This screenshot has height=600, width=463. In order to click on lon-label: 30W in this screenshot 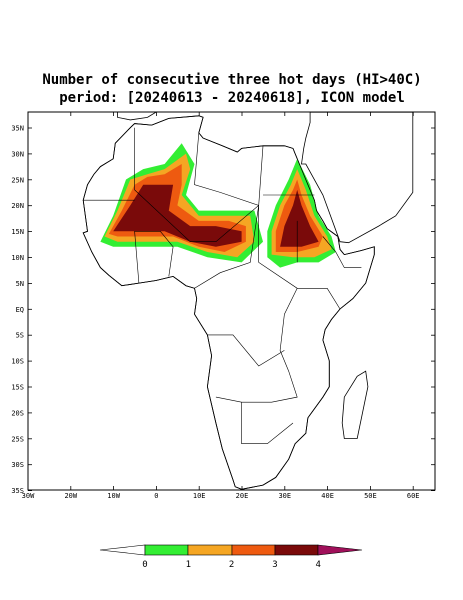, I will do `click(28, 496)`.